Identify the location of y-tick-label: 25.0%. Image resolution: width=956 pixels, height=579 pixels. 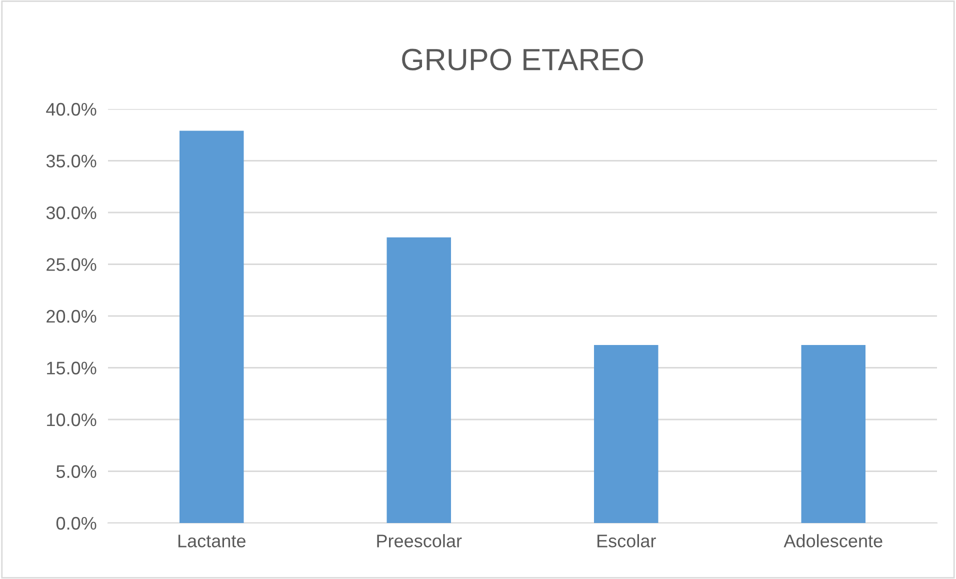
(71, 264).